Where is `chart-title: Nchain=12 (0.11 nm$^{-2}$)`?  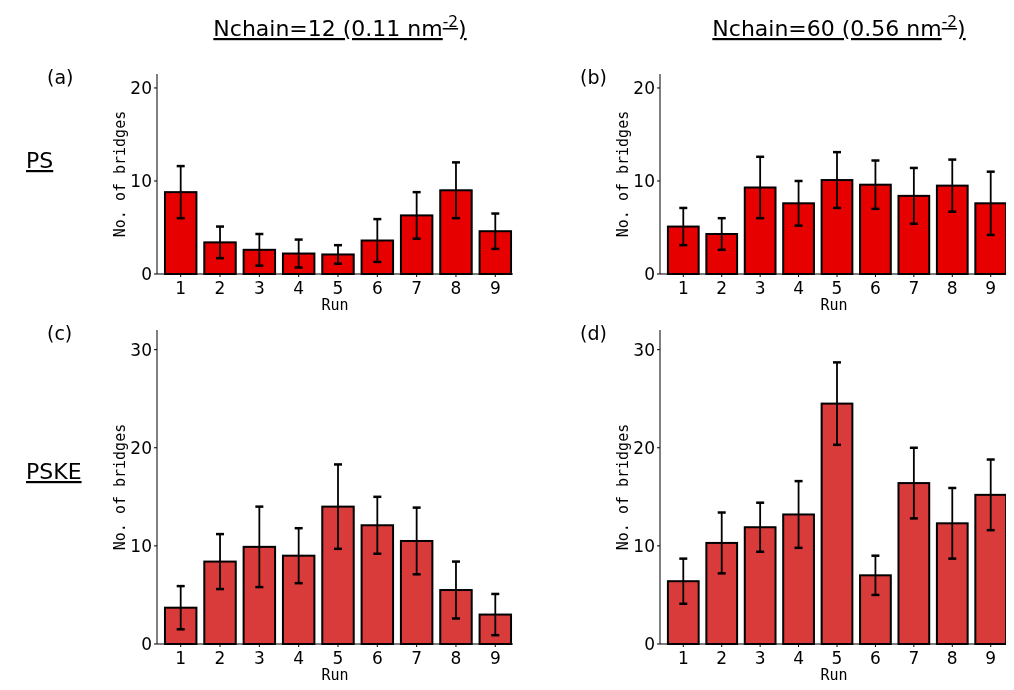
chart-title: Nchain=12 (0.11 nm$^{-2}$) is located at coordinates (340, 27).